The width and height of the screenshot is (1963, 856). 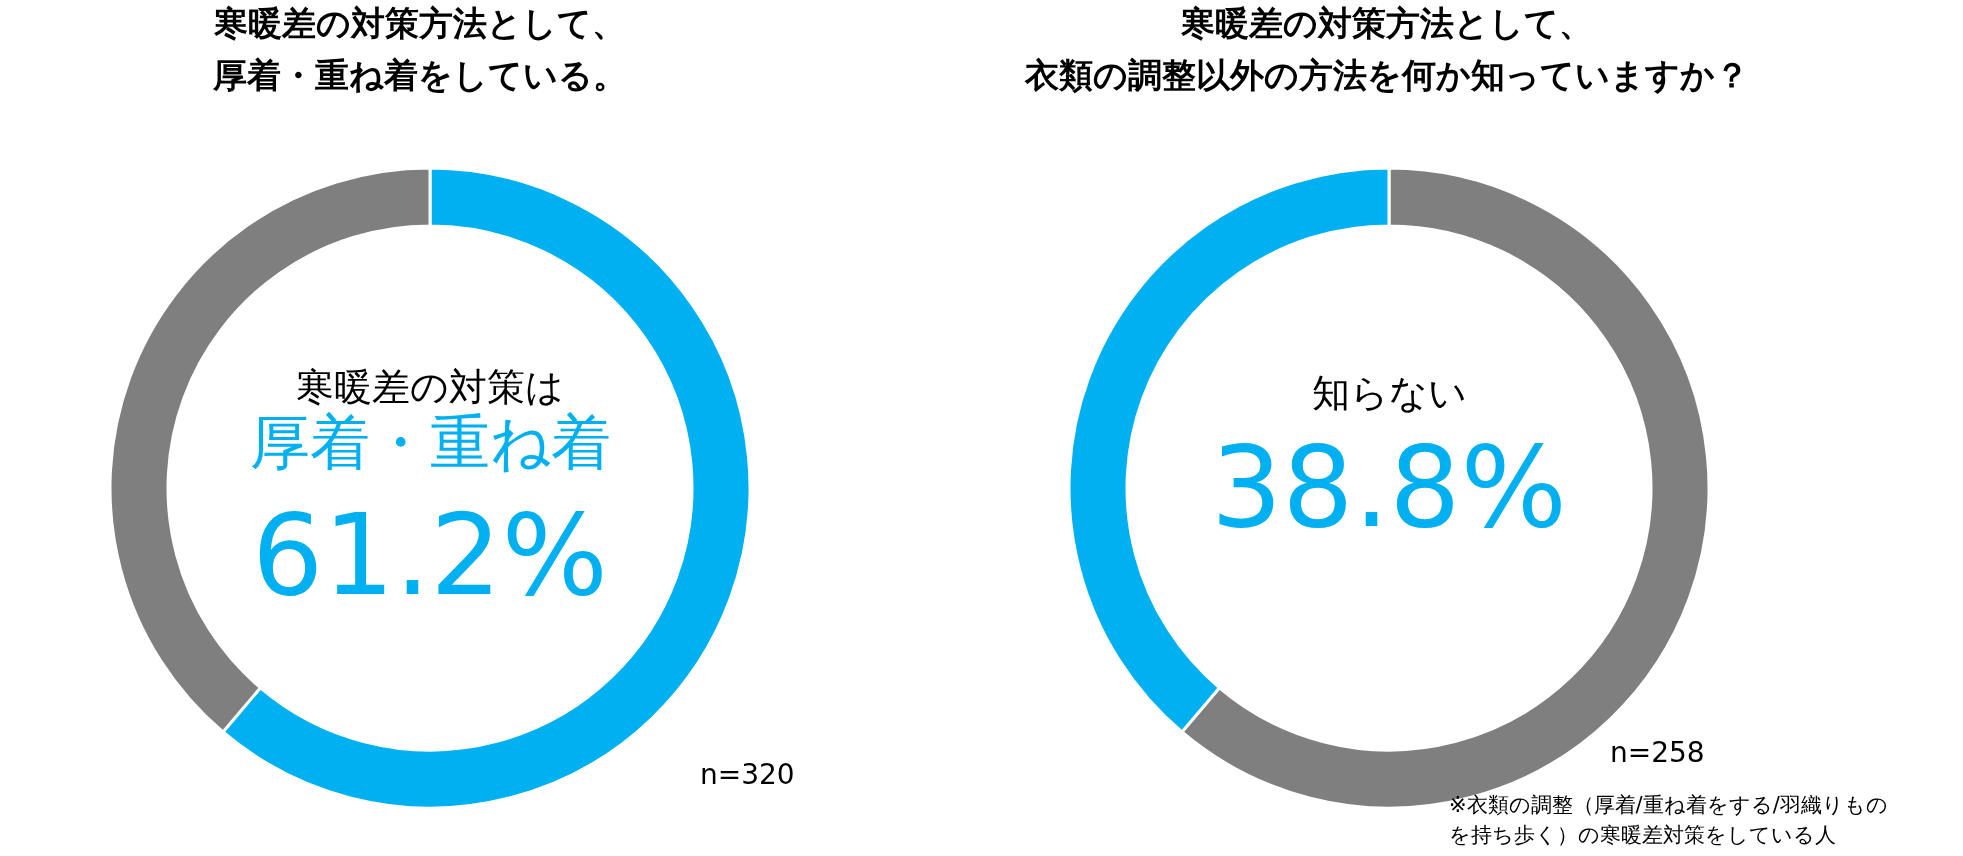 What do you see at coordinates (747, 774) in the screenshot?
I see `text: n=320` at bounding box center [747, 774].